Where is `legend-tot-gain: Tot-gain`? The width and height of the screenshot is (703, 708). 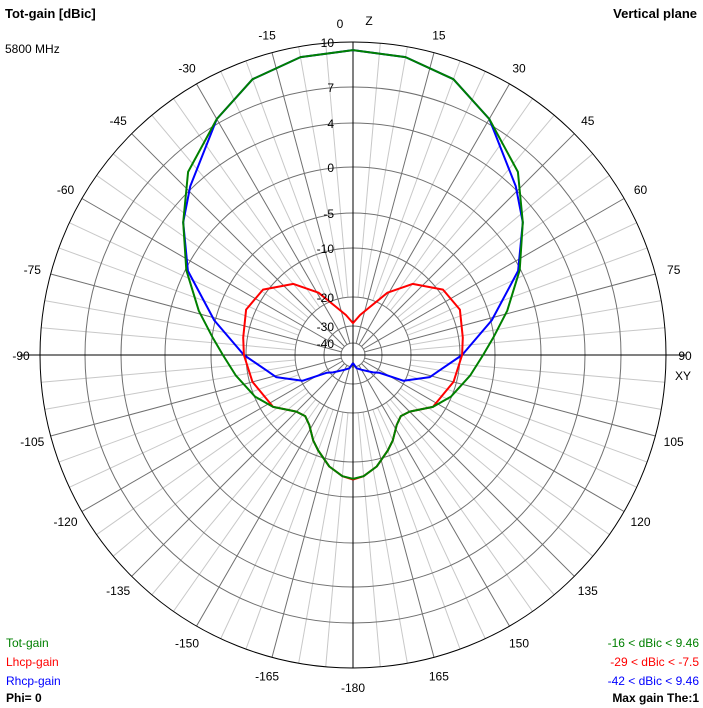 legend-tot-gain: Tot-gain is located at coordinates (27, 643).